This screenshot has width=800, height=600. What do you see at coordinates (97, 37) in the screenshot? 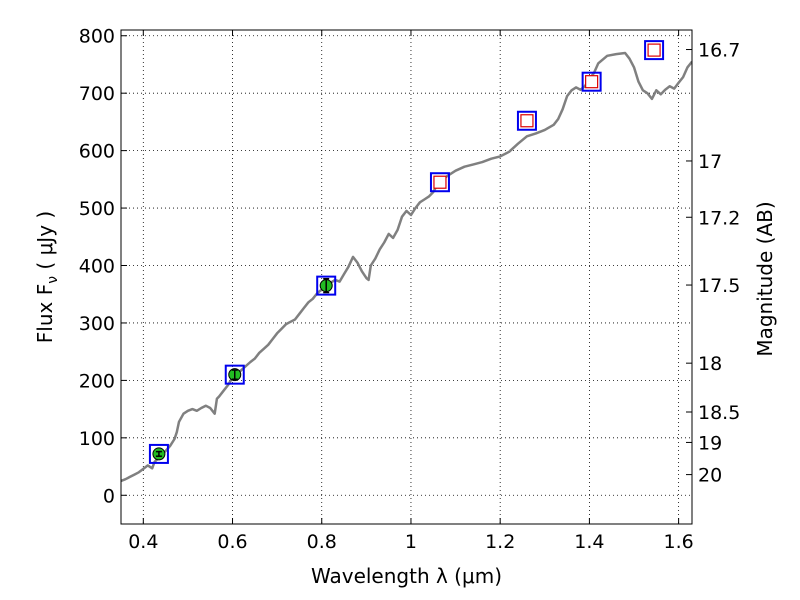
I see `y-tick-label: 800` at bounding box center [97, 37].